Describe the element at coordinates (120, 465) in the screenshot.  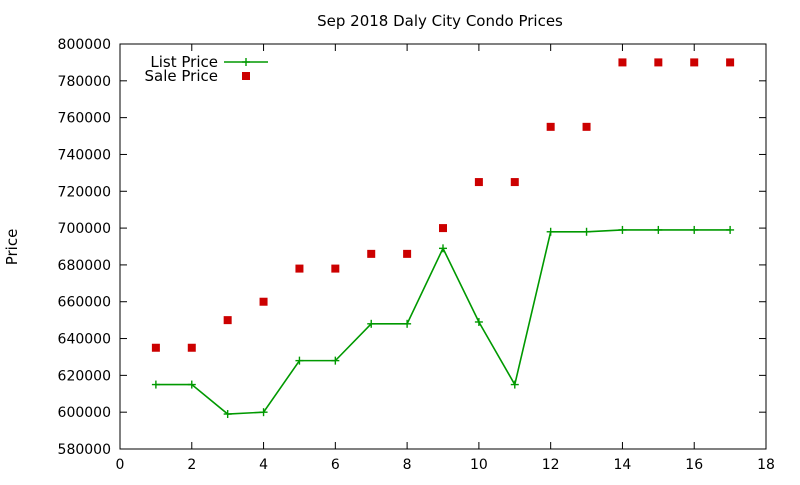
I see `x-tick-label: 0` at that location.